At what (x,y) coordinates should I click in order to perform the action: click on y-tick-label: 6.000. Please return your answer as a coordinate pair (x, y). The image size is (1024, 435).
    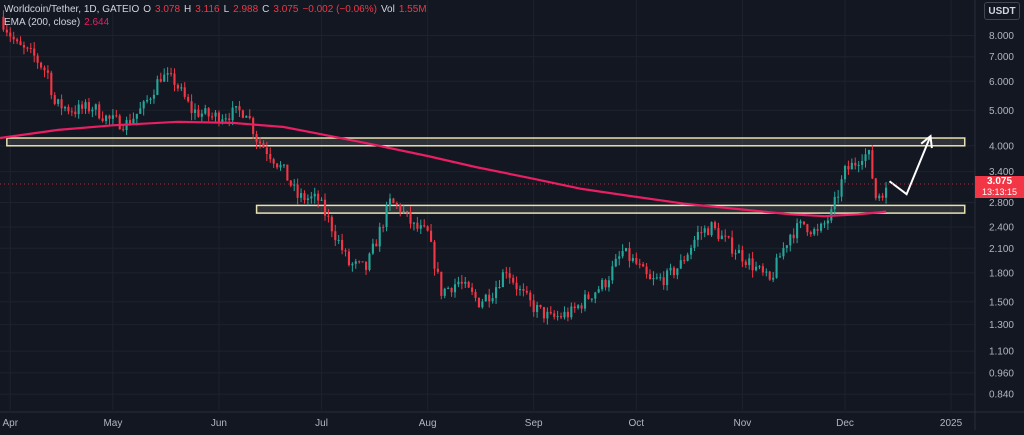
    Looking at the image, I should click on (1001, 82).